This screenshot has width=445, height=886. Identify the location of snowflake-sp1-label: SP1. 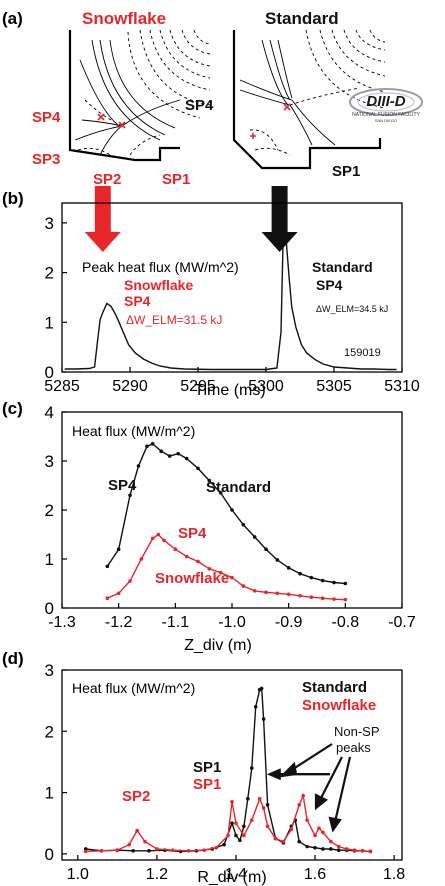
(176, 179).